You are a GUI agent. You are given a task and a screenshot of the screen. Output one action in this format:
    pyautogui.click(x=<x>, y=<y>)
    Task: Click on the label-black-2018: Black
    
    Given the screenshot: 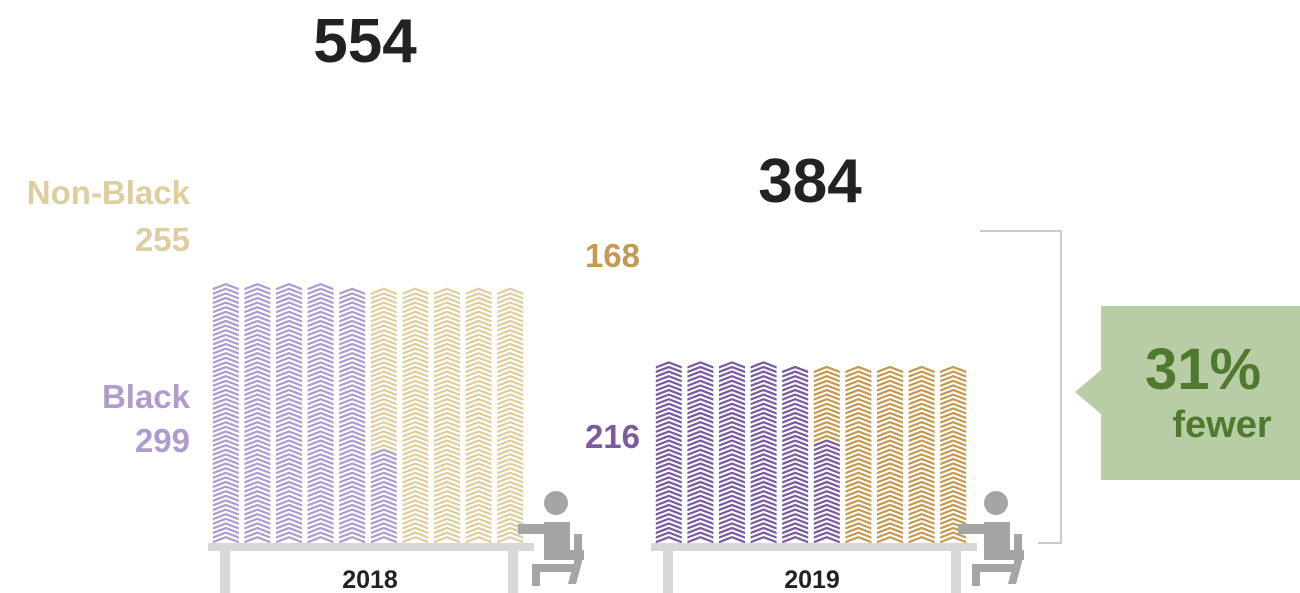 What is the action you would take?
    pyautogui.click(x=146, y=396)
    